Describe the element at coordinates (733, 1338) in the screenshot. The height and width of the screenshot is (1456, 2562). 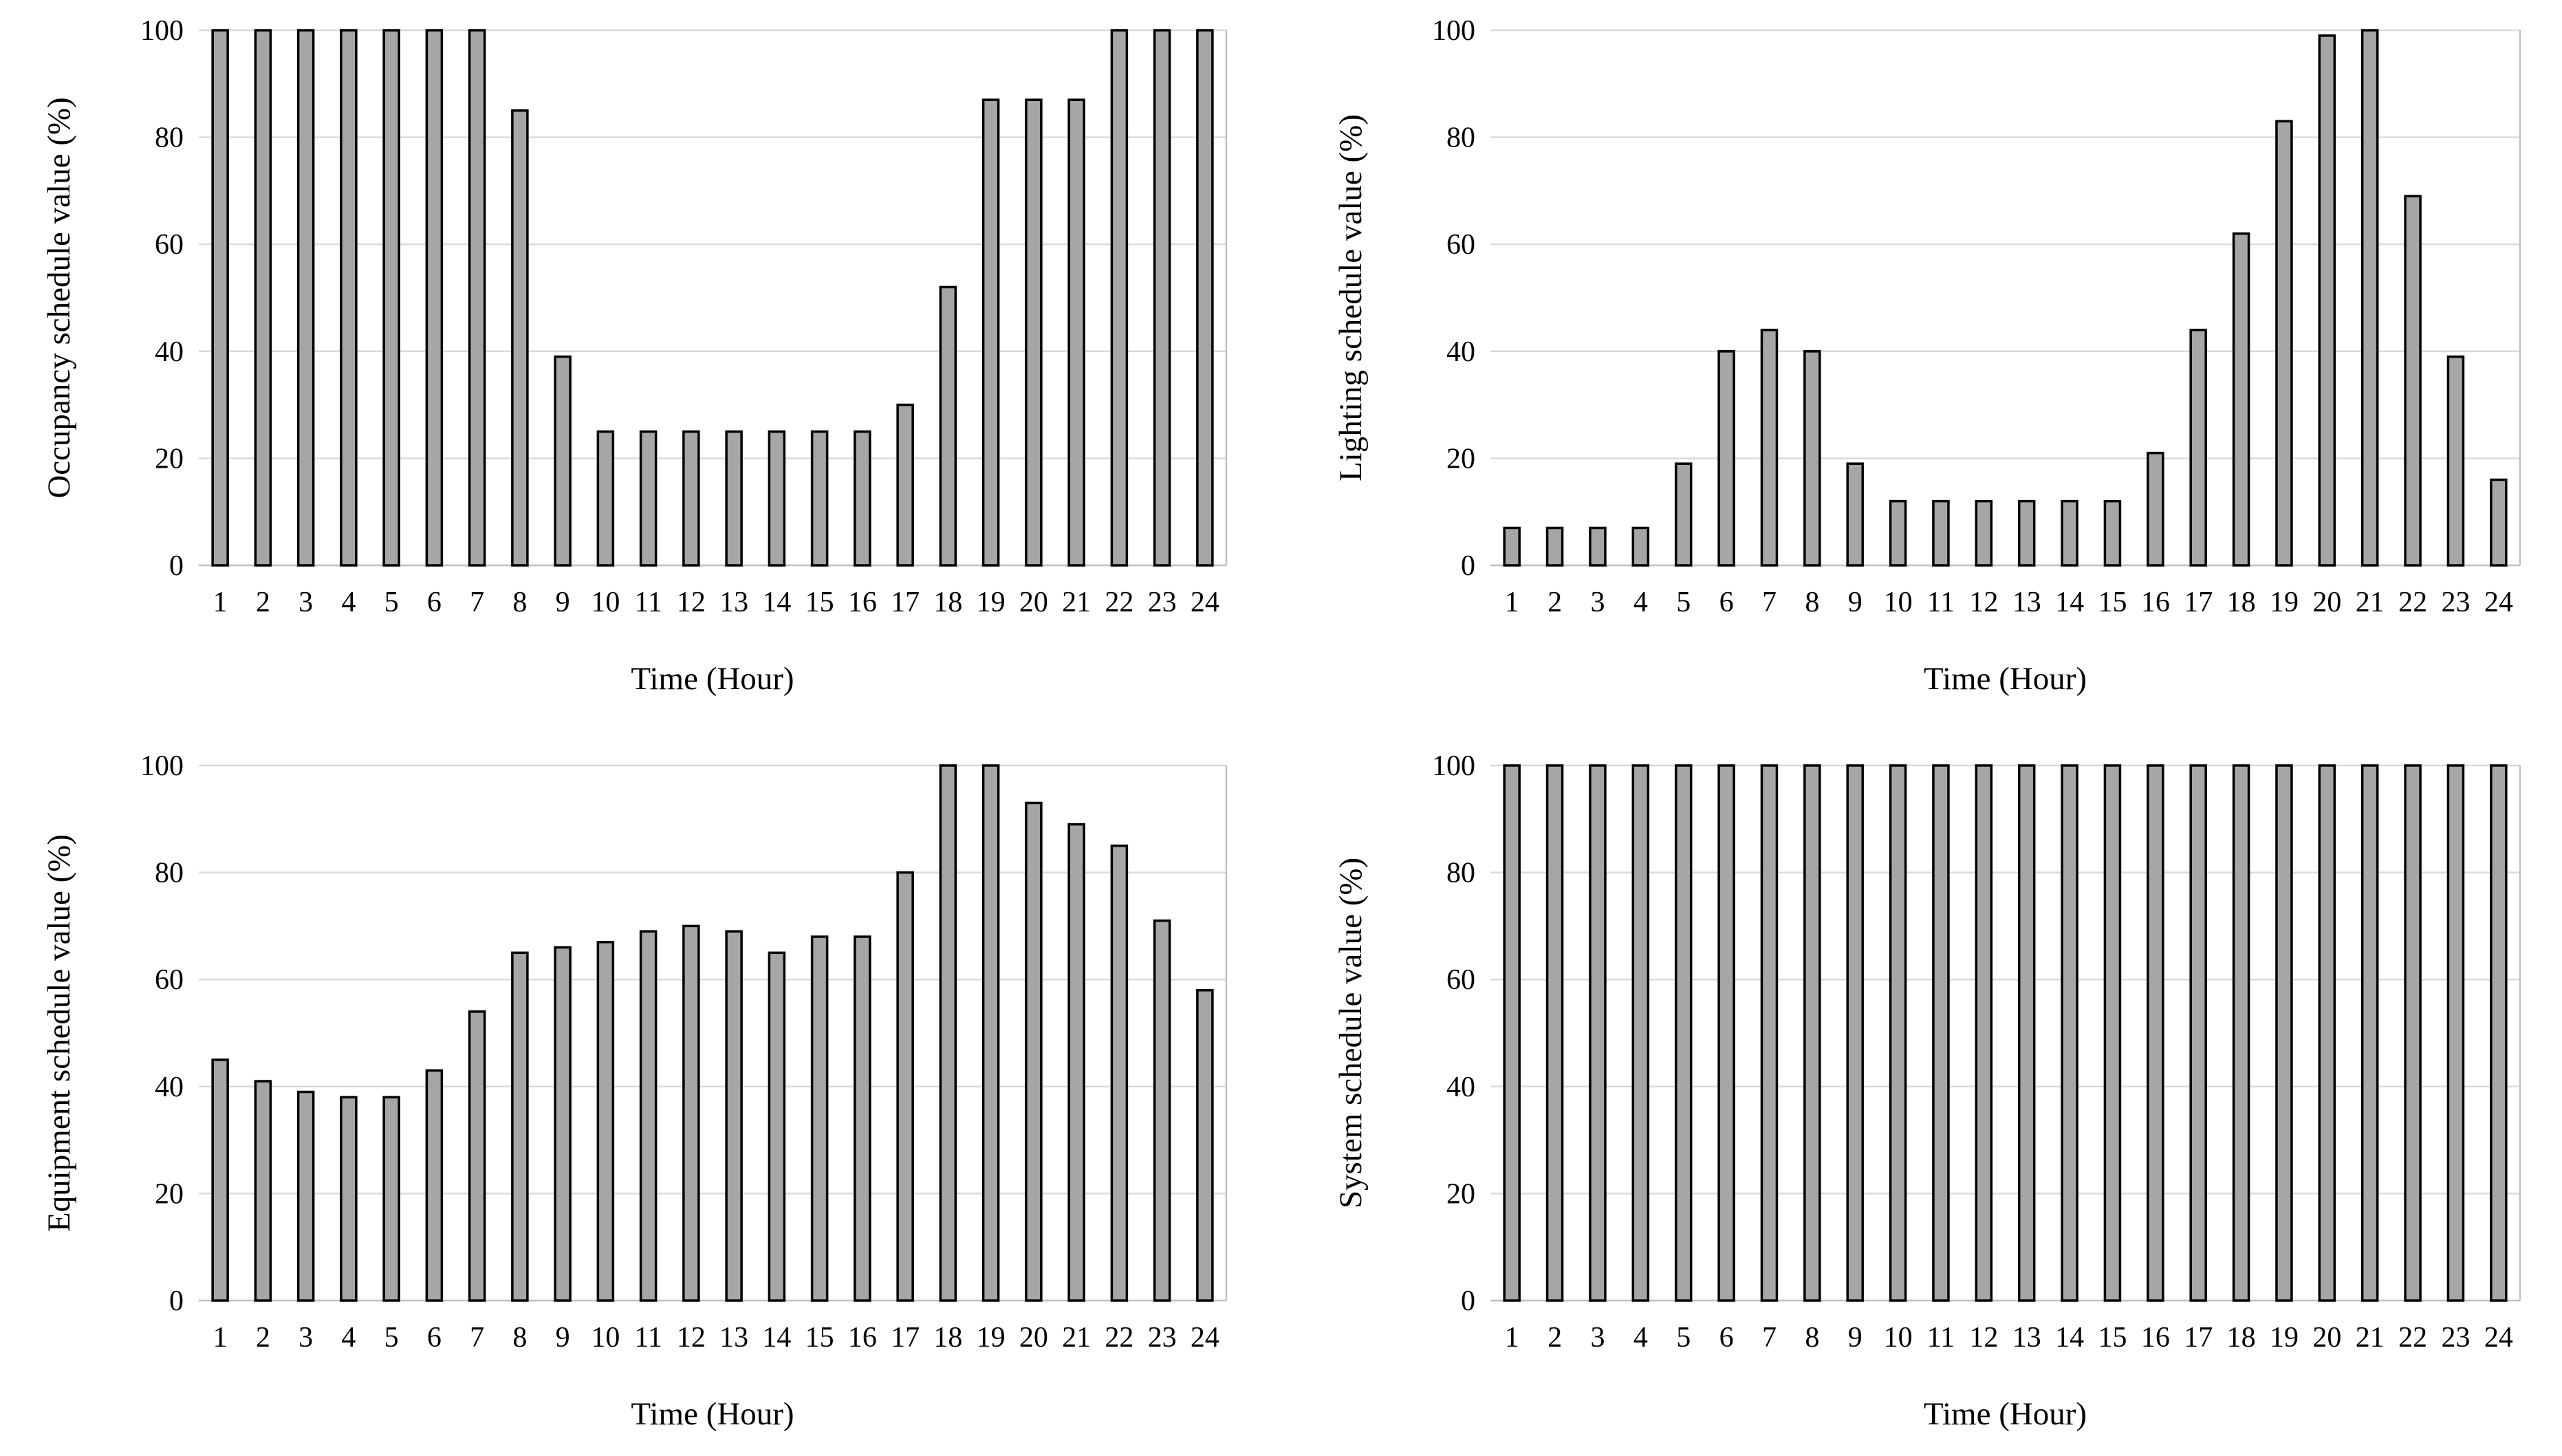
I see `x-tick-label: 13` at that location.